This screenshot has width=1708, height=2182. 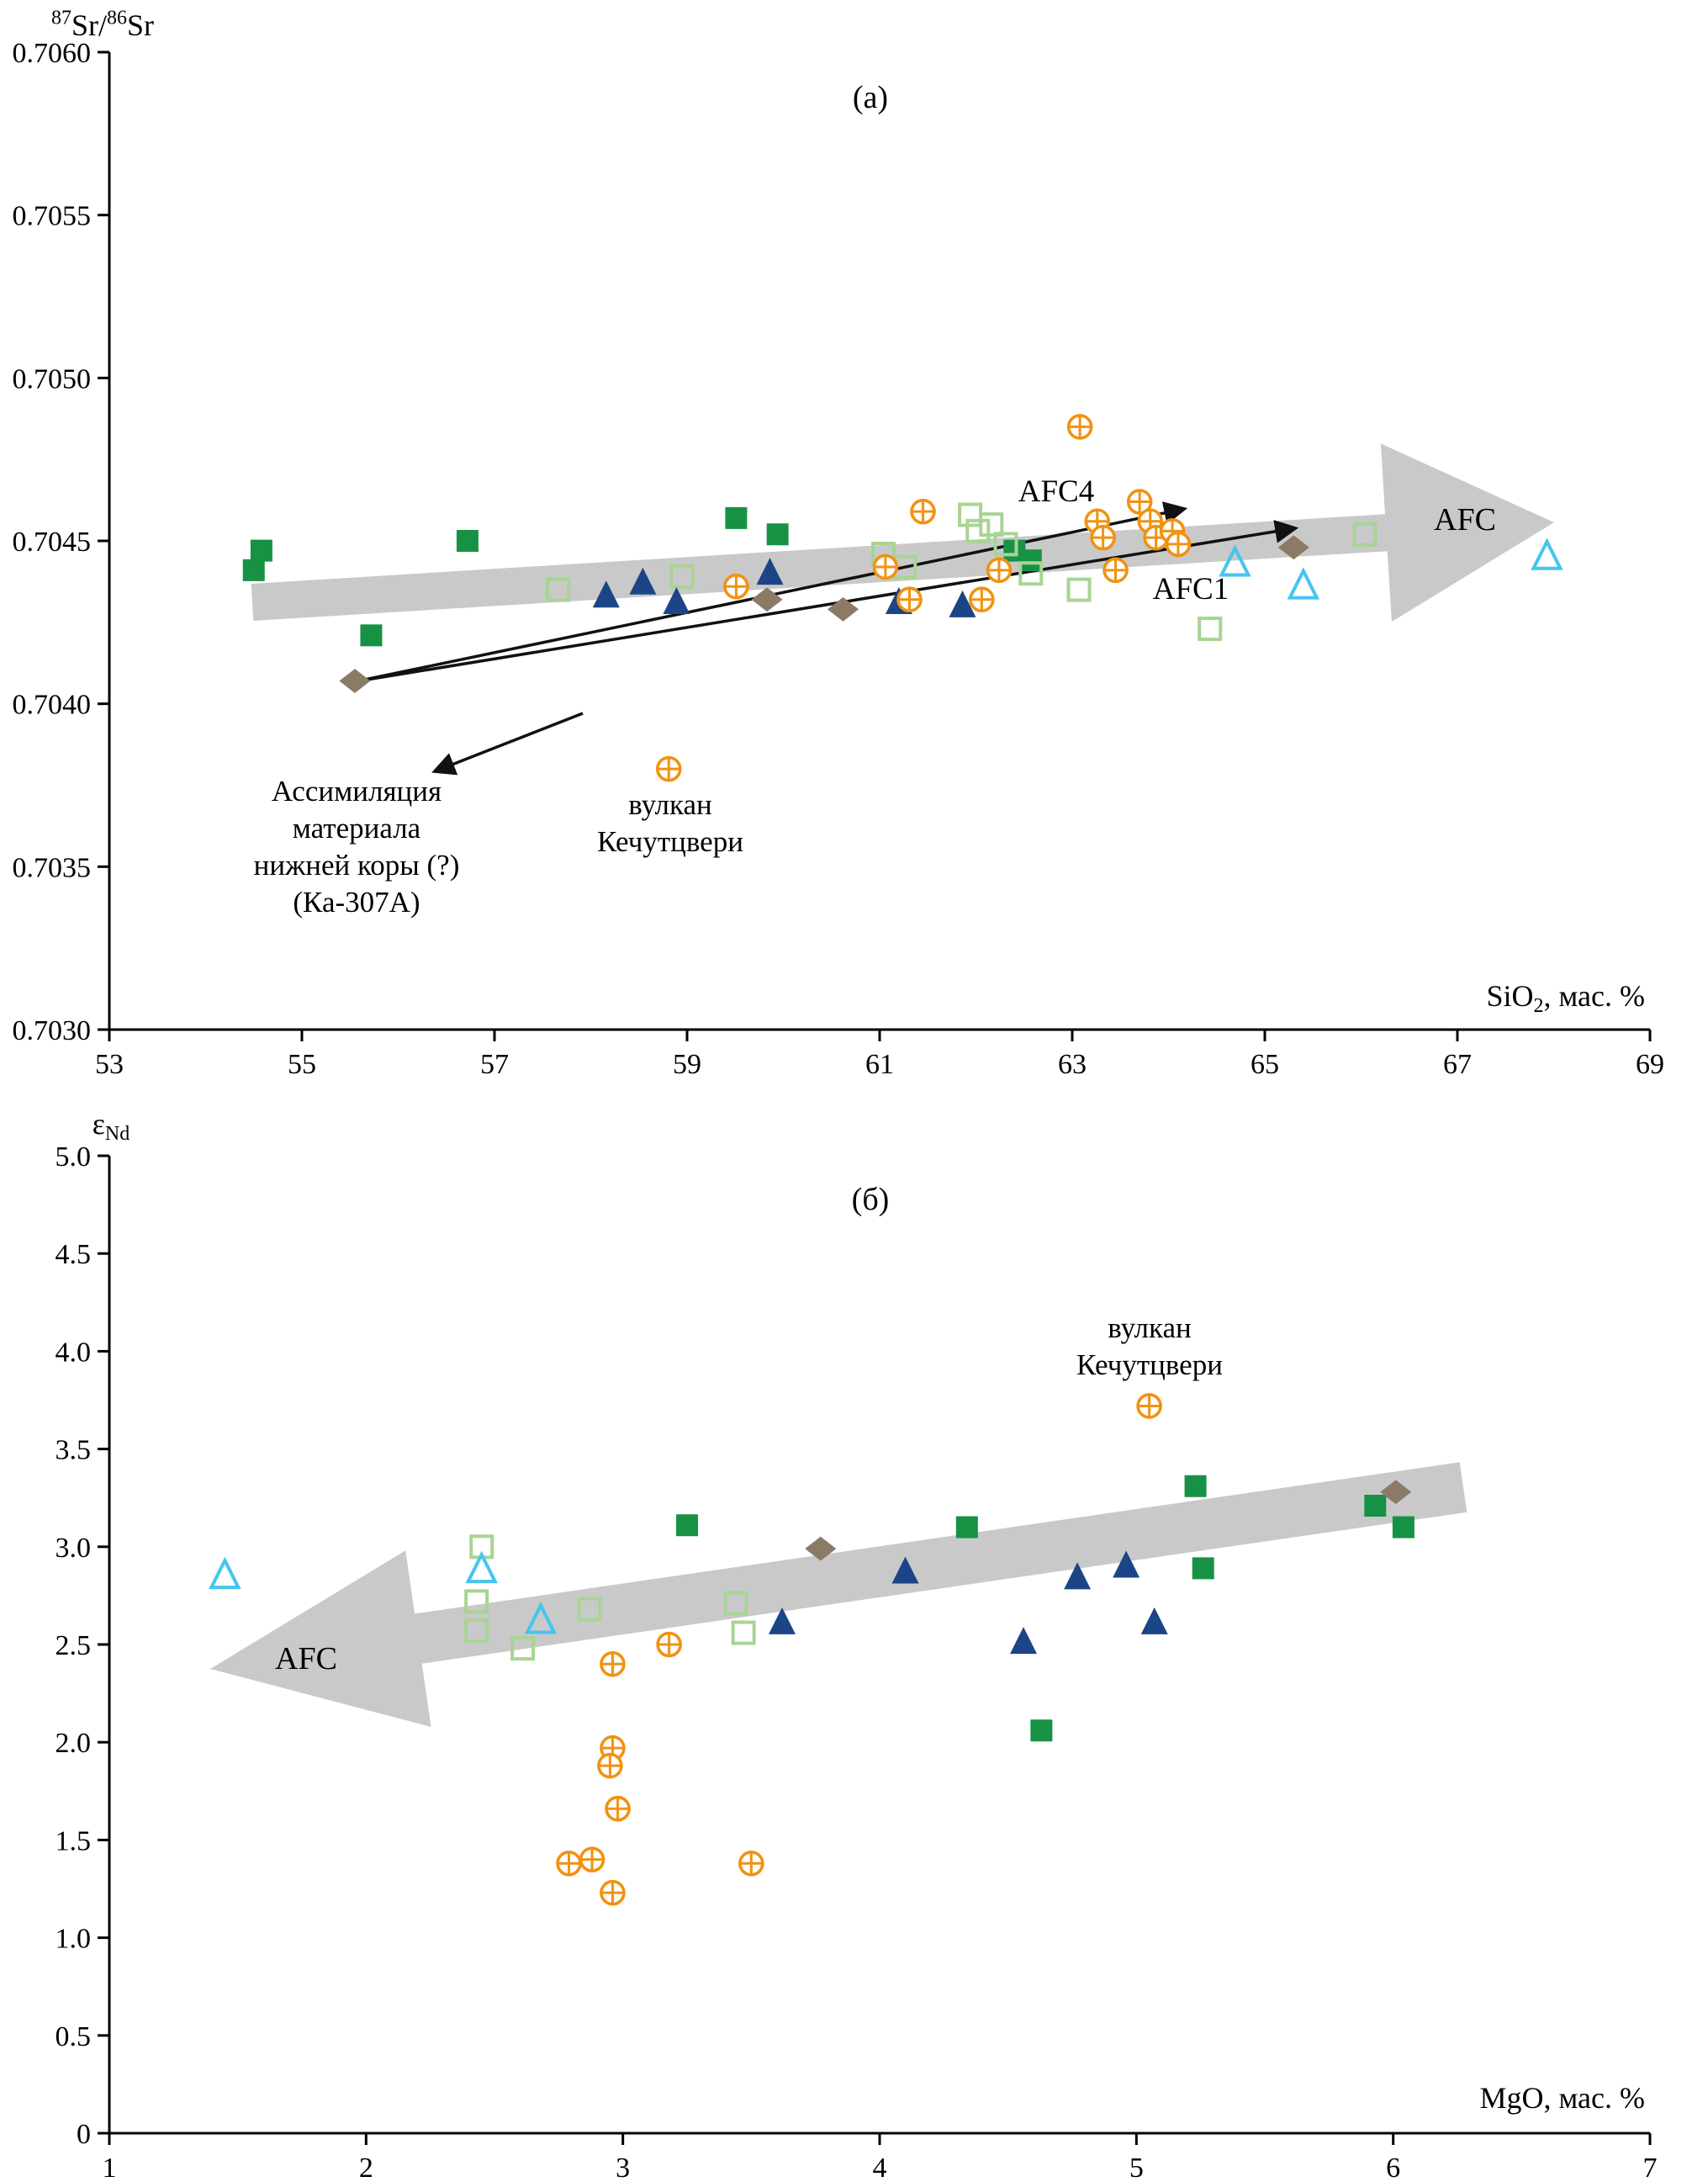 I want to click on x-tick-label: 6, so click(x=1393, y=2167).